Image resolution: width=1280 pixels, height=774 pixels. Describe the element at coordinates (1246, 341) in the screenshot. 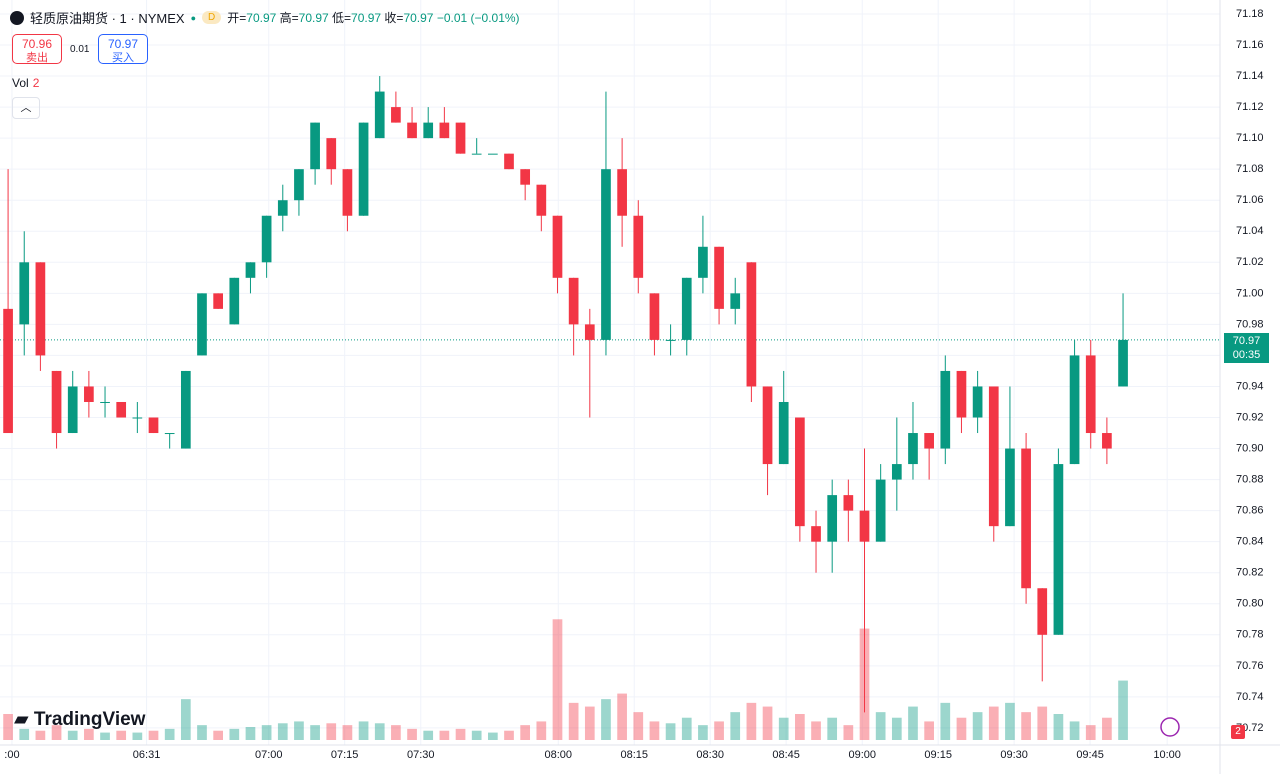

I see `price-tag-price: 70.97` at that location.